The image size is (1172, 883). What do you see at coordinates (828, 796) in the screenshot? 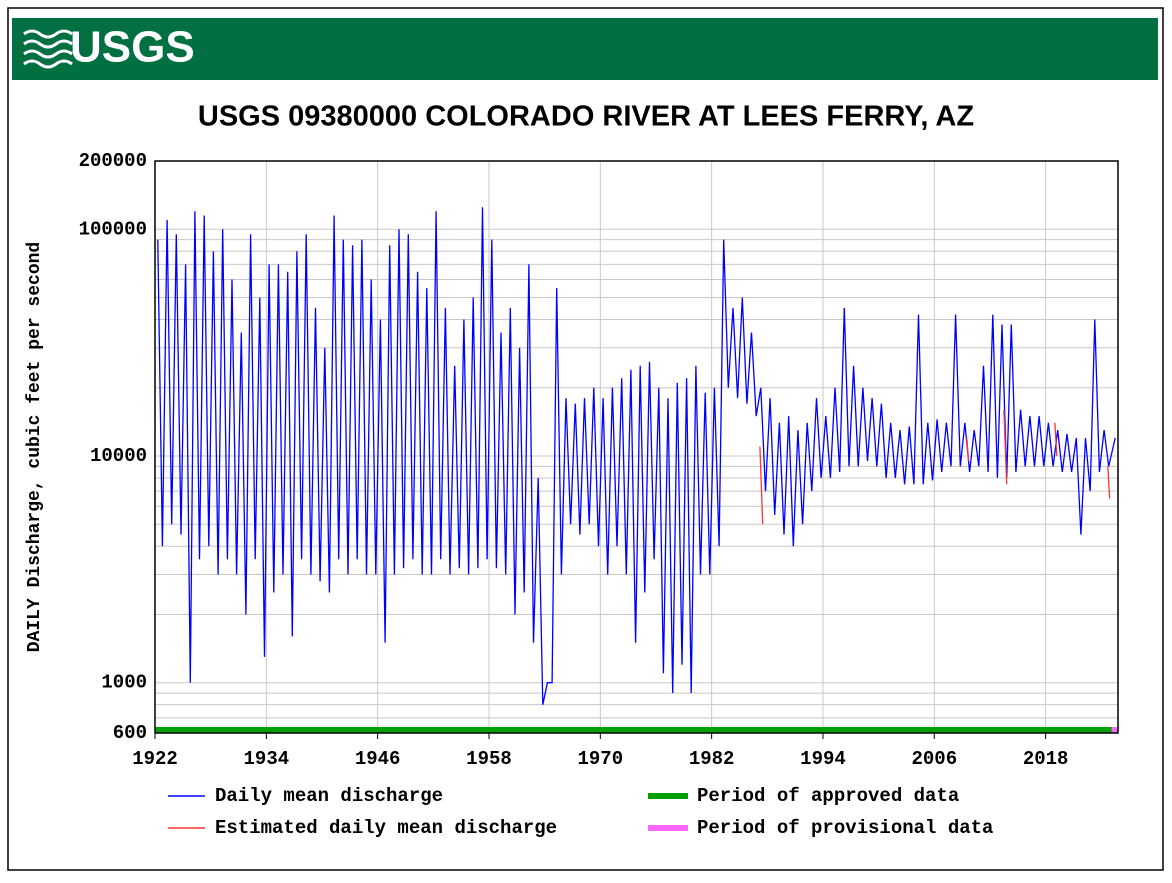
I see `legend-label: Period of approved data` at bounding box center [828, 796].